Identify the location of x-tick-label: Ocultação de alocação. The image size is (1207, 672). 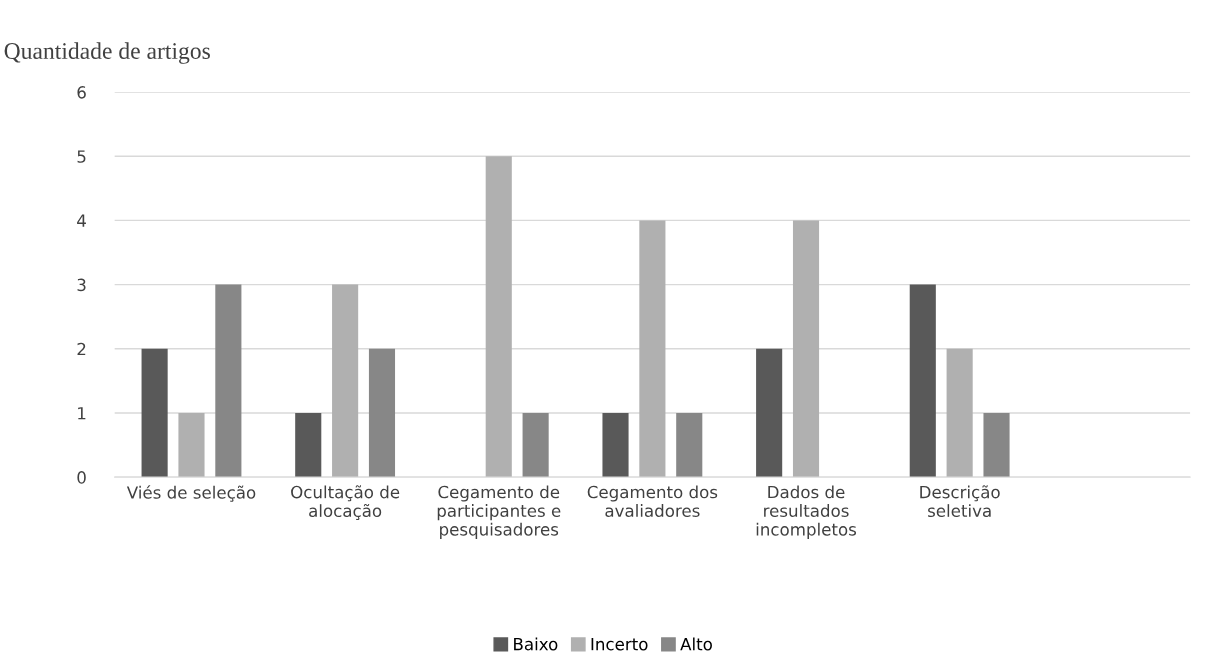
(345, 503).